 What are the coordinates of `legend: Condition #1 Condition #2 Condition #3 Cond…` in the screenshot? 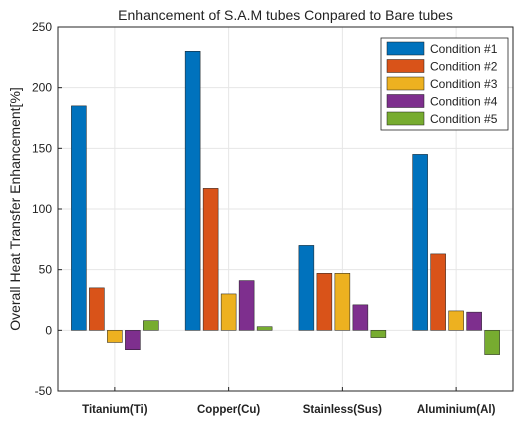 It's located at (444, 84).